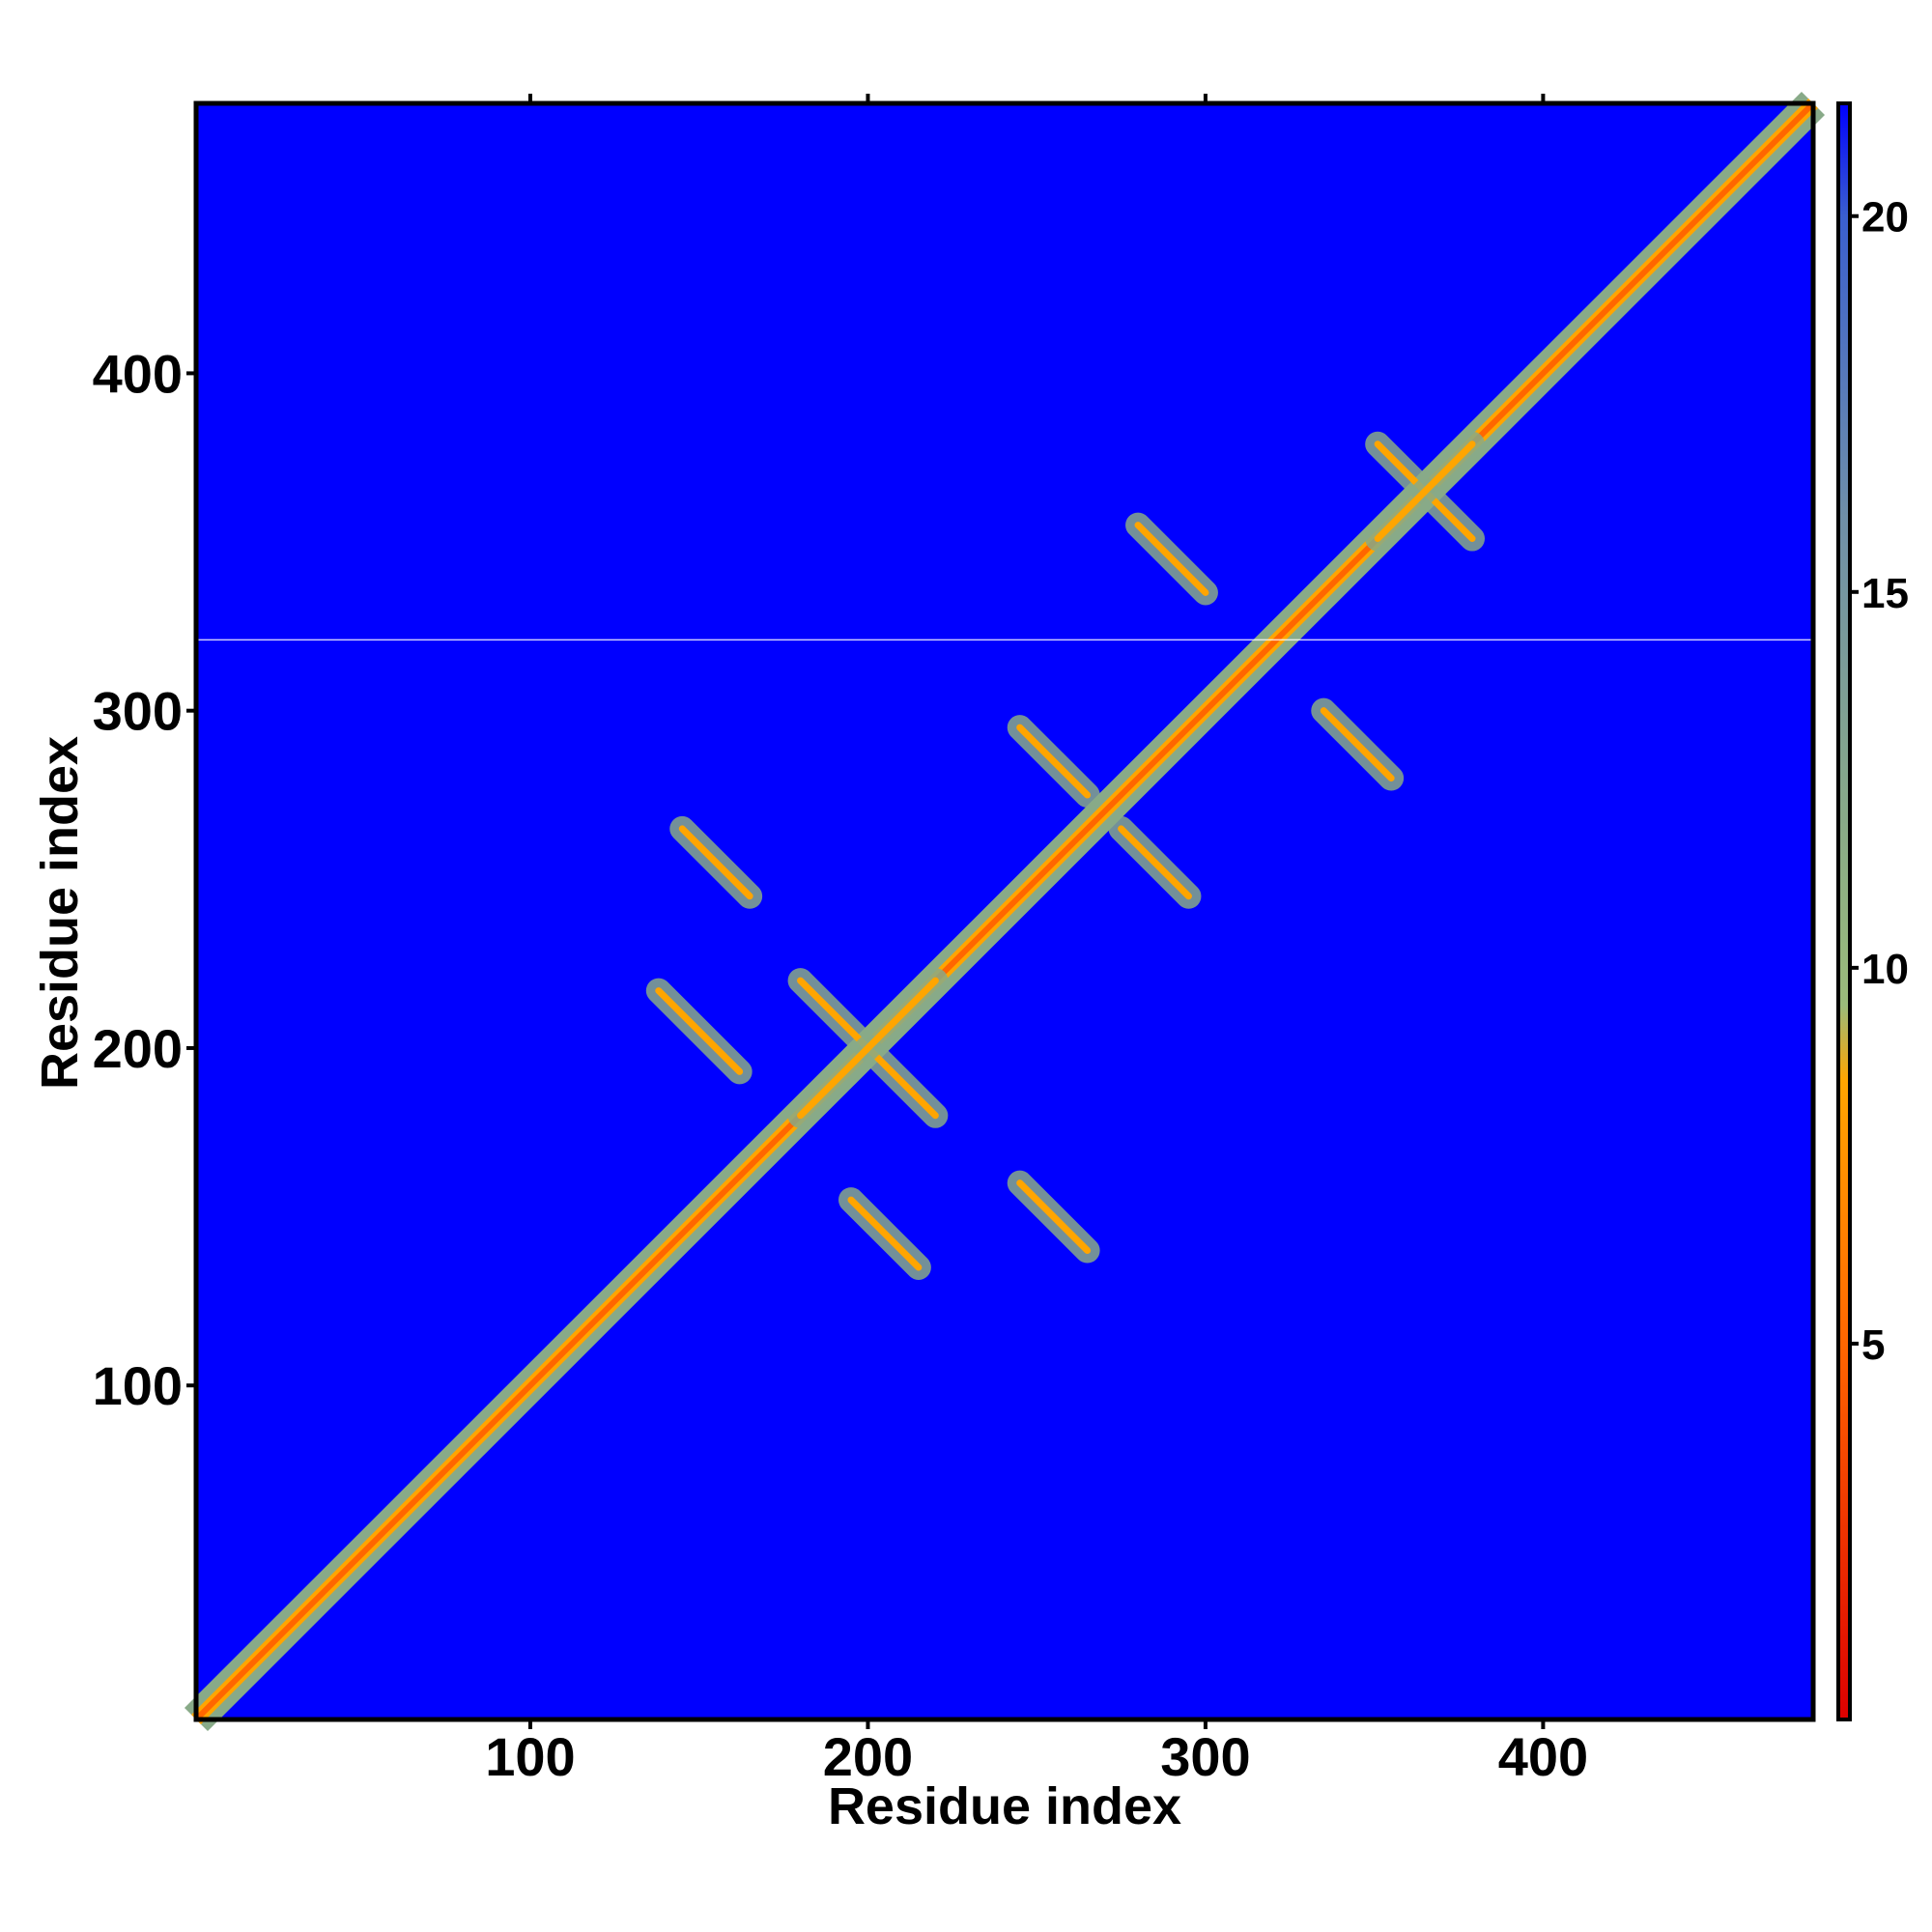 This screenshot has width=1932, height=1932. Describe the element at coordinates (1873, 1345) in the screenshot. I see `colorbar-tick-label: 5` at that location.